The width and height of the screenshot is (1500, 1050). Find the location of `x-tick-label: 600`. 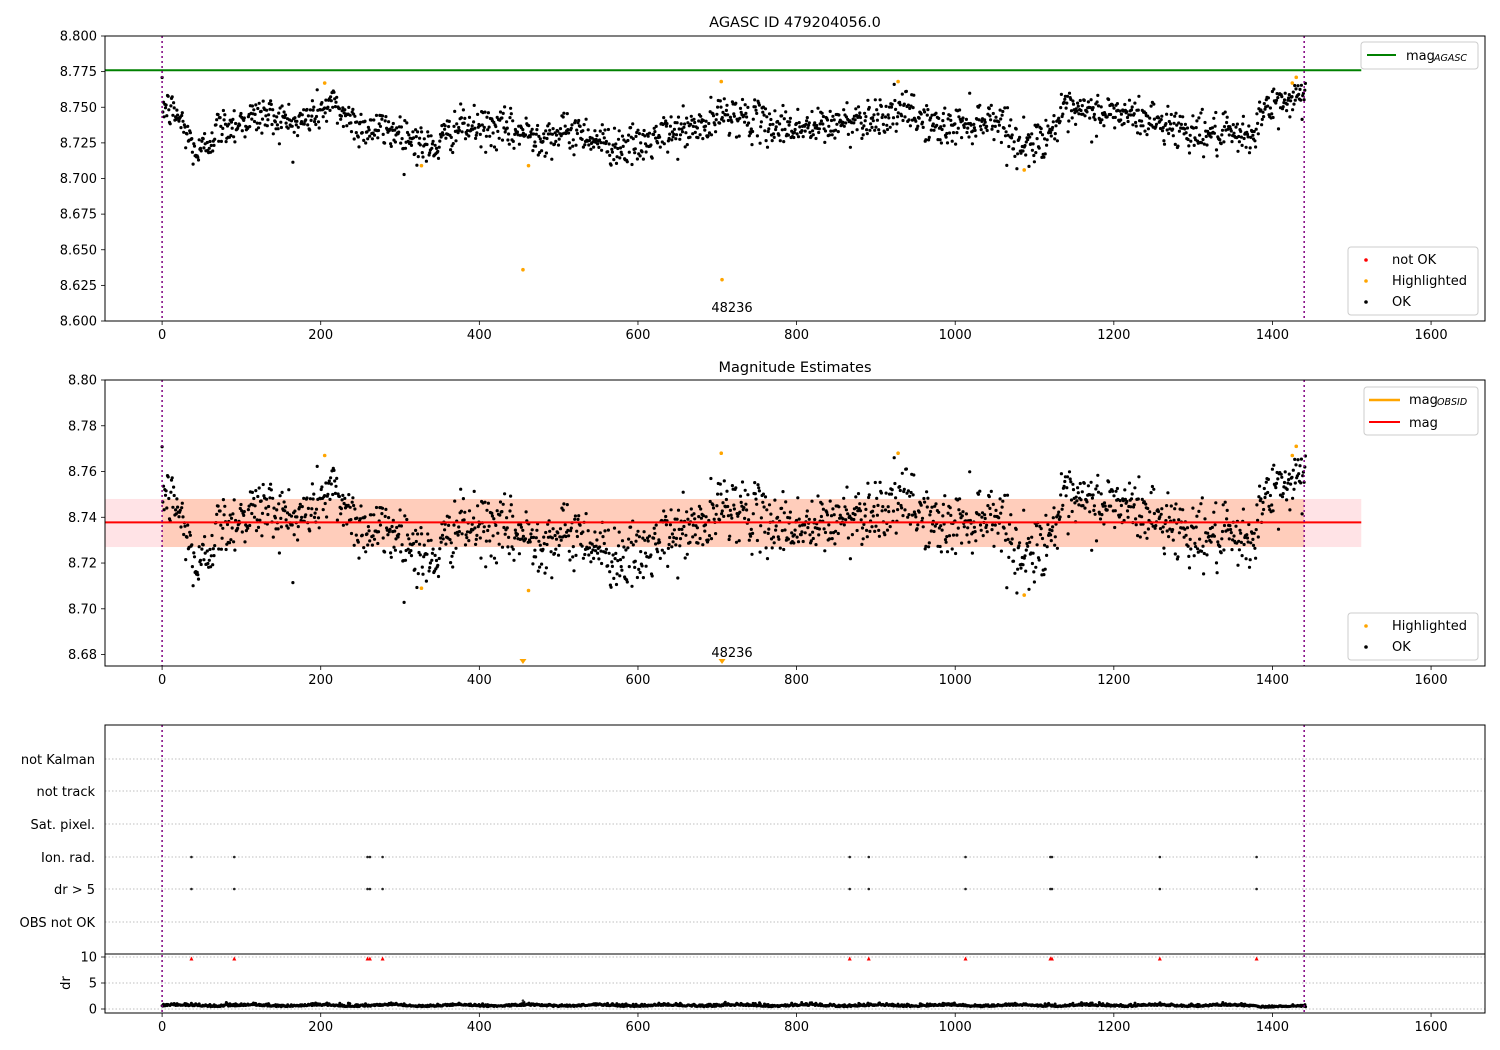

x-tick-label: 600 is located at coordinates (638, 335).